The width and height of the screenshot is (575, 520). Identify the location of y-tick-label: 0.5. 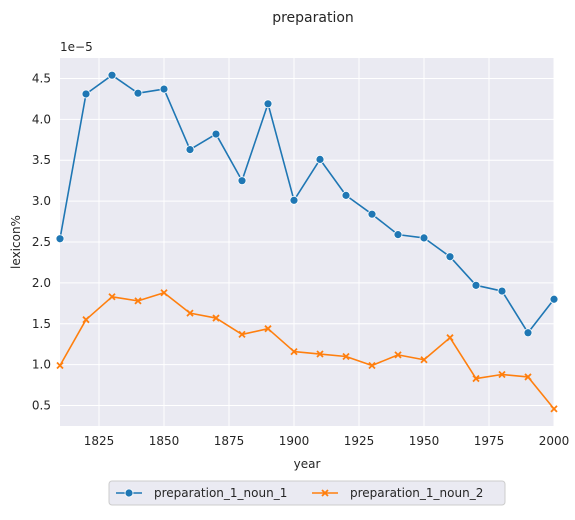
(41, 406).